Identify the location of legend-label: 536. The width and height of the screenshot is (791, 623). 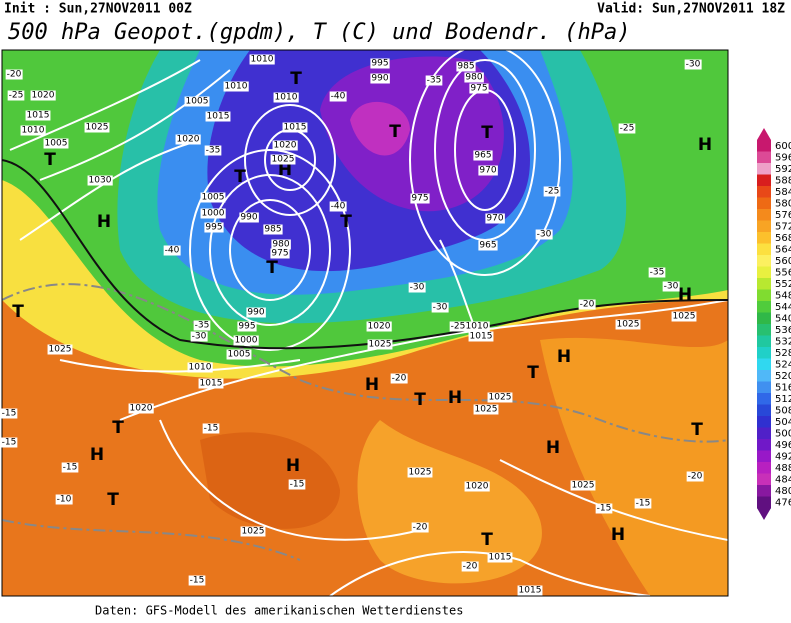
(783, 330).